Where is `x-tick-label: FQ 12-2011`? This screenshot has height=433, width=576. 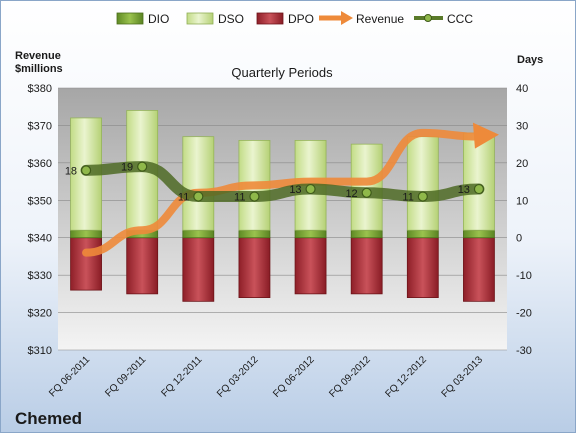
x-tick-label: FQ 12-2011 is located at coordinates (181, 376).